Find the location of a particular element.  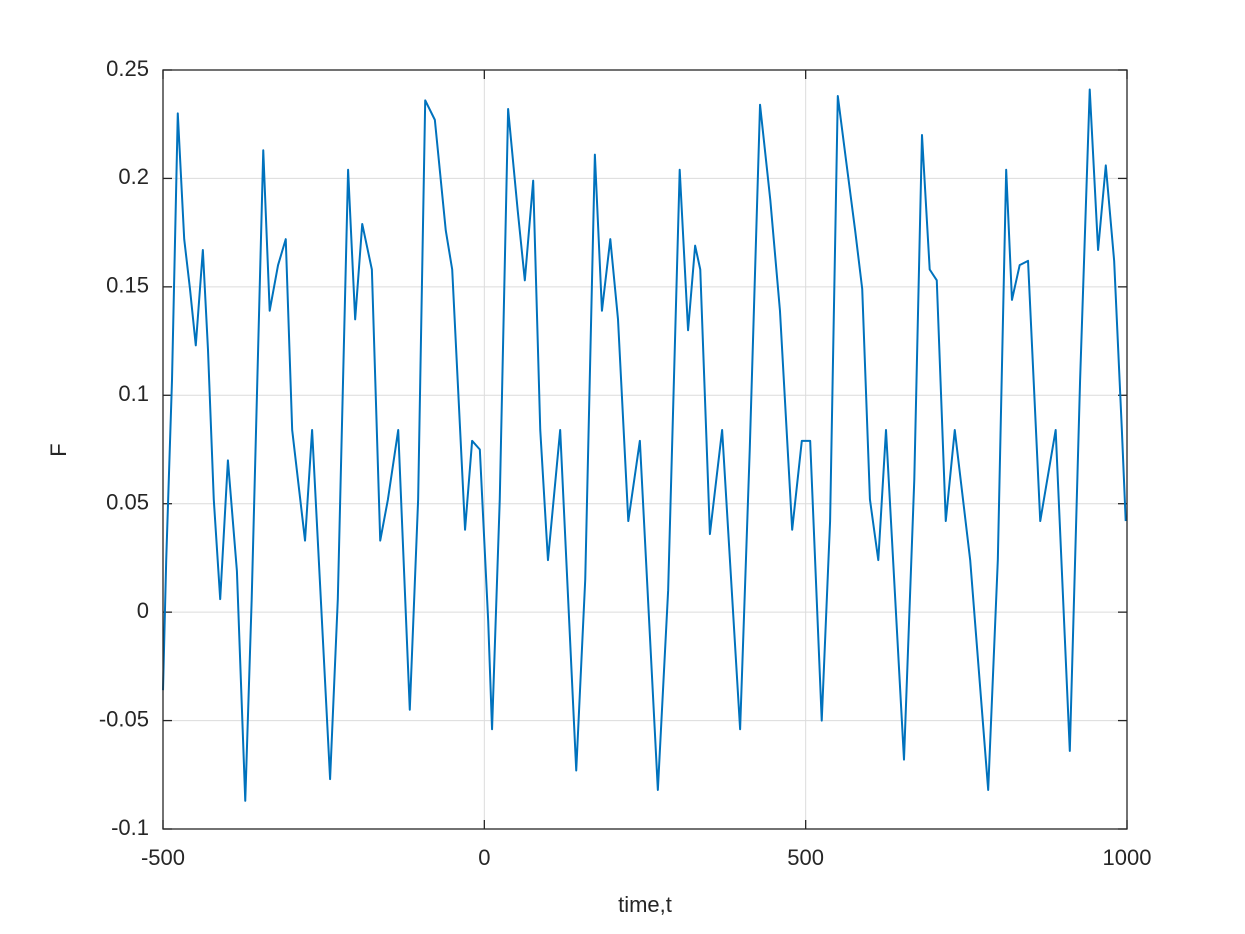

y-tick-label: 0.05 is located at coordinates (127, 502).